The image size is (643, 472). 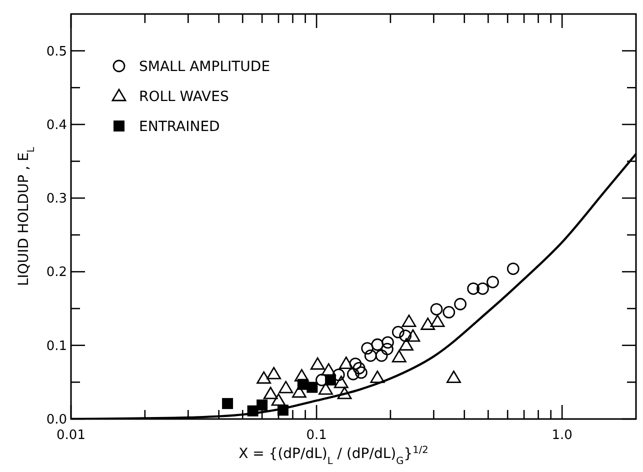 What do you see at coordinates (562, 435) in the screenshot?
I see `x-tick-label: 1.0` at bounding box center [562, 435].